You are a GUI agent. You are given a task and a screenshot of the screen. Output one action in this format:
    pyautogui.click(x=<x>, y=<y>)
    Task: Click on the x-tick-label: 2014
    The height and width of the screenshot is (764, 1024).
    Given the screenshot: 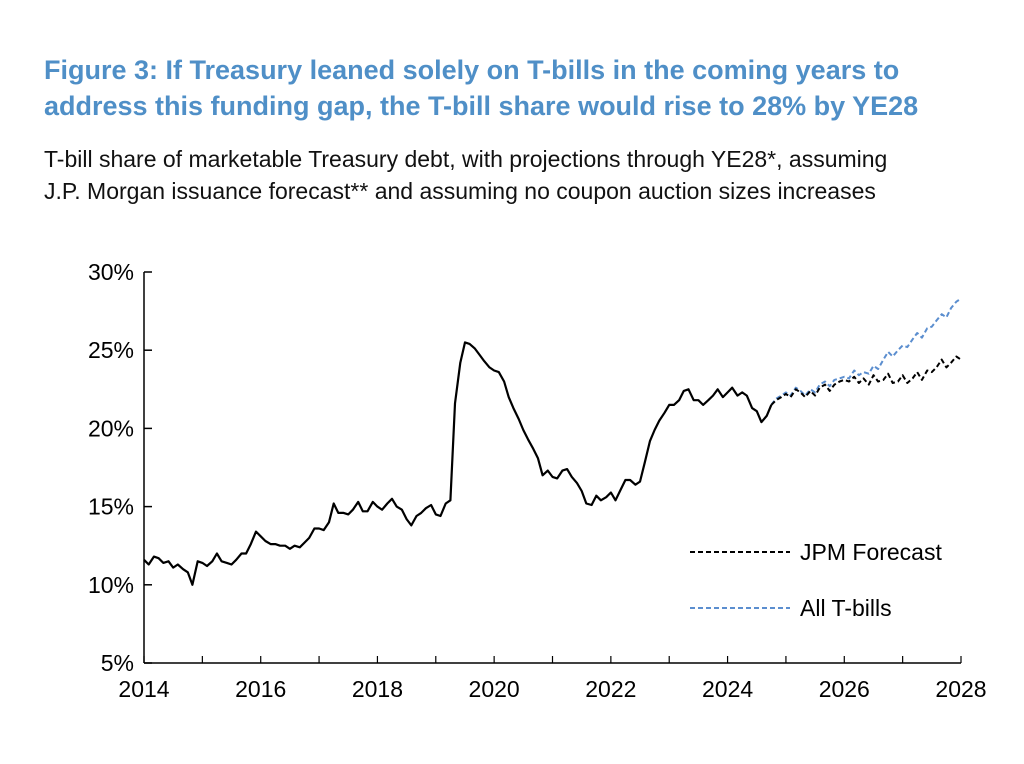 What is the action you would take?
    pyautogui.click(x=143, y=689)
    